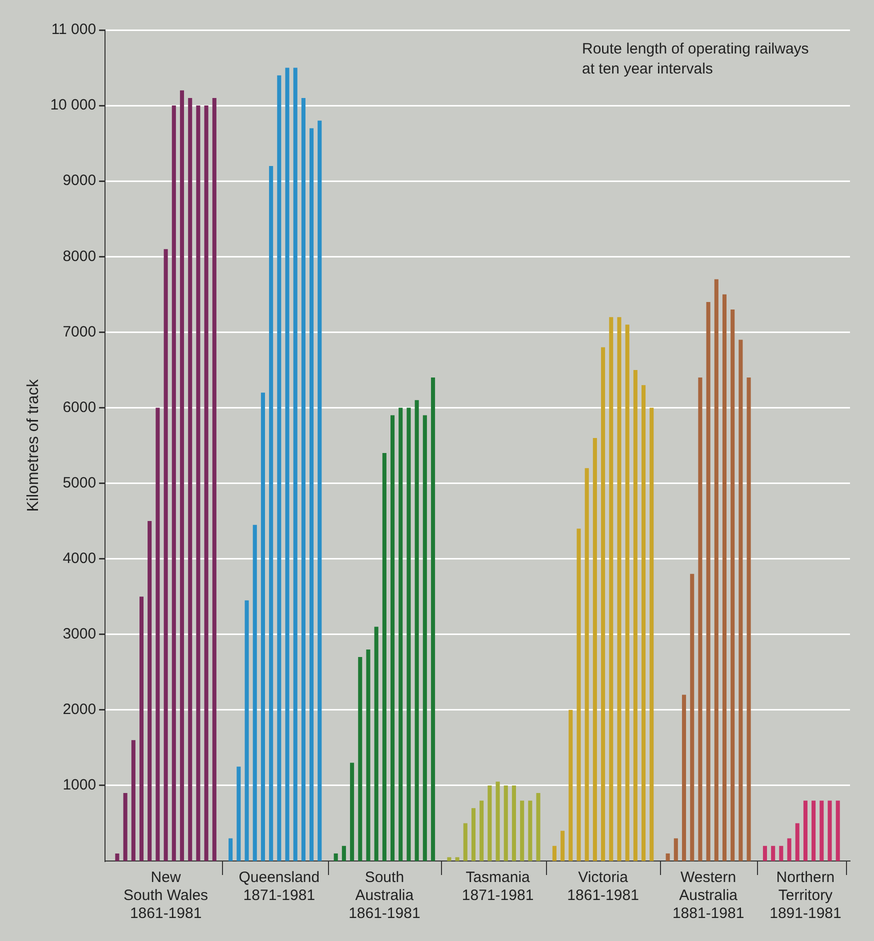 This screenshot has height=941, width=874. Describe the element at coordinates (79, 709) in the screenshot. I see `y-tick-label: 2000` at that location.